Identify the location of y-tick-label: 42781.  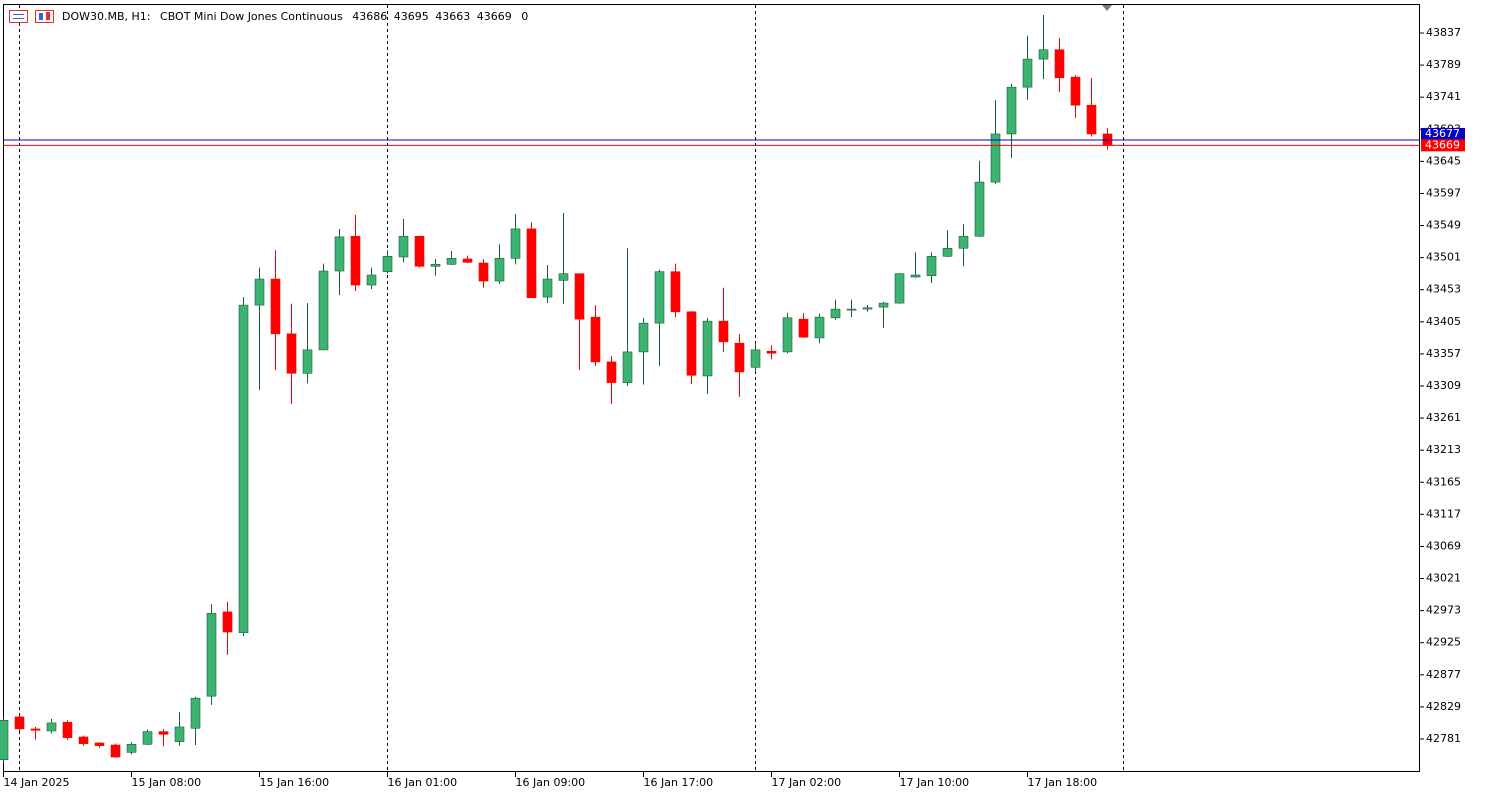
(1443, 738).